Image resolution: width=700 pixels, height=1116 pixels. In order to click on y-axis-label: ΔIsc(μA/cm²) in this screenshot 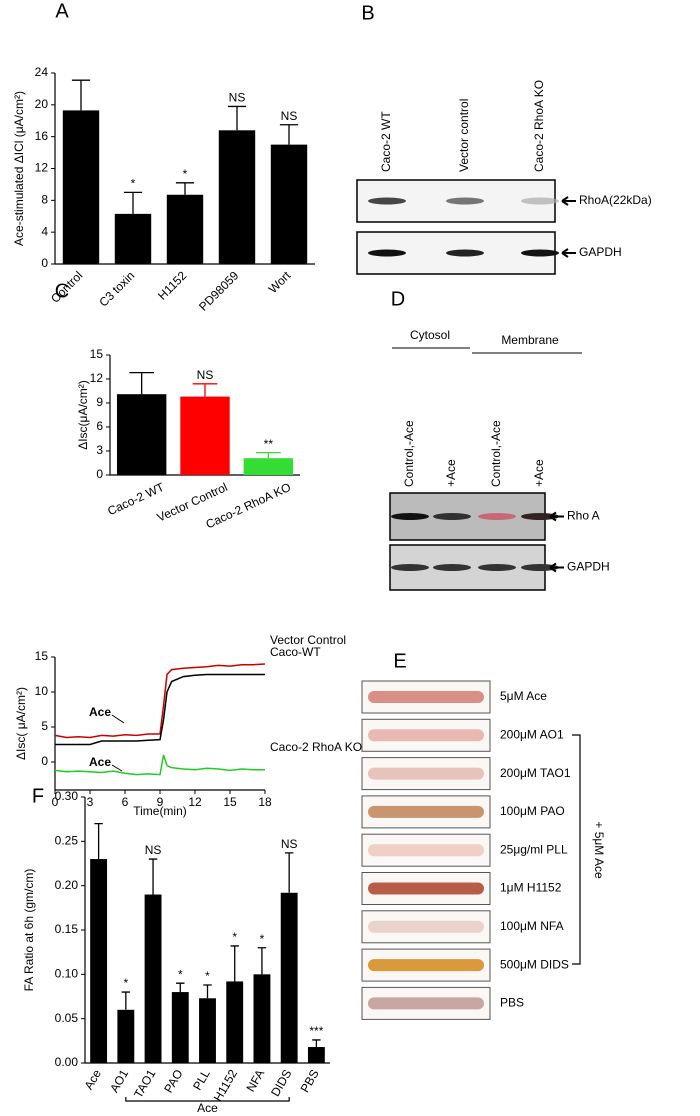, I will do `click(83, 415)`.